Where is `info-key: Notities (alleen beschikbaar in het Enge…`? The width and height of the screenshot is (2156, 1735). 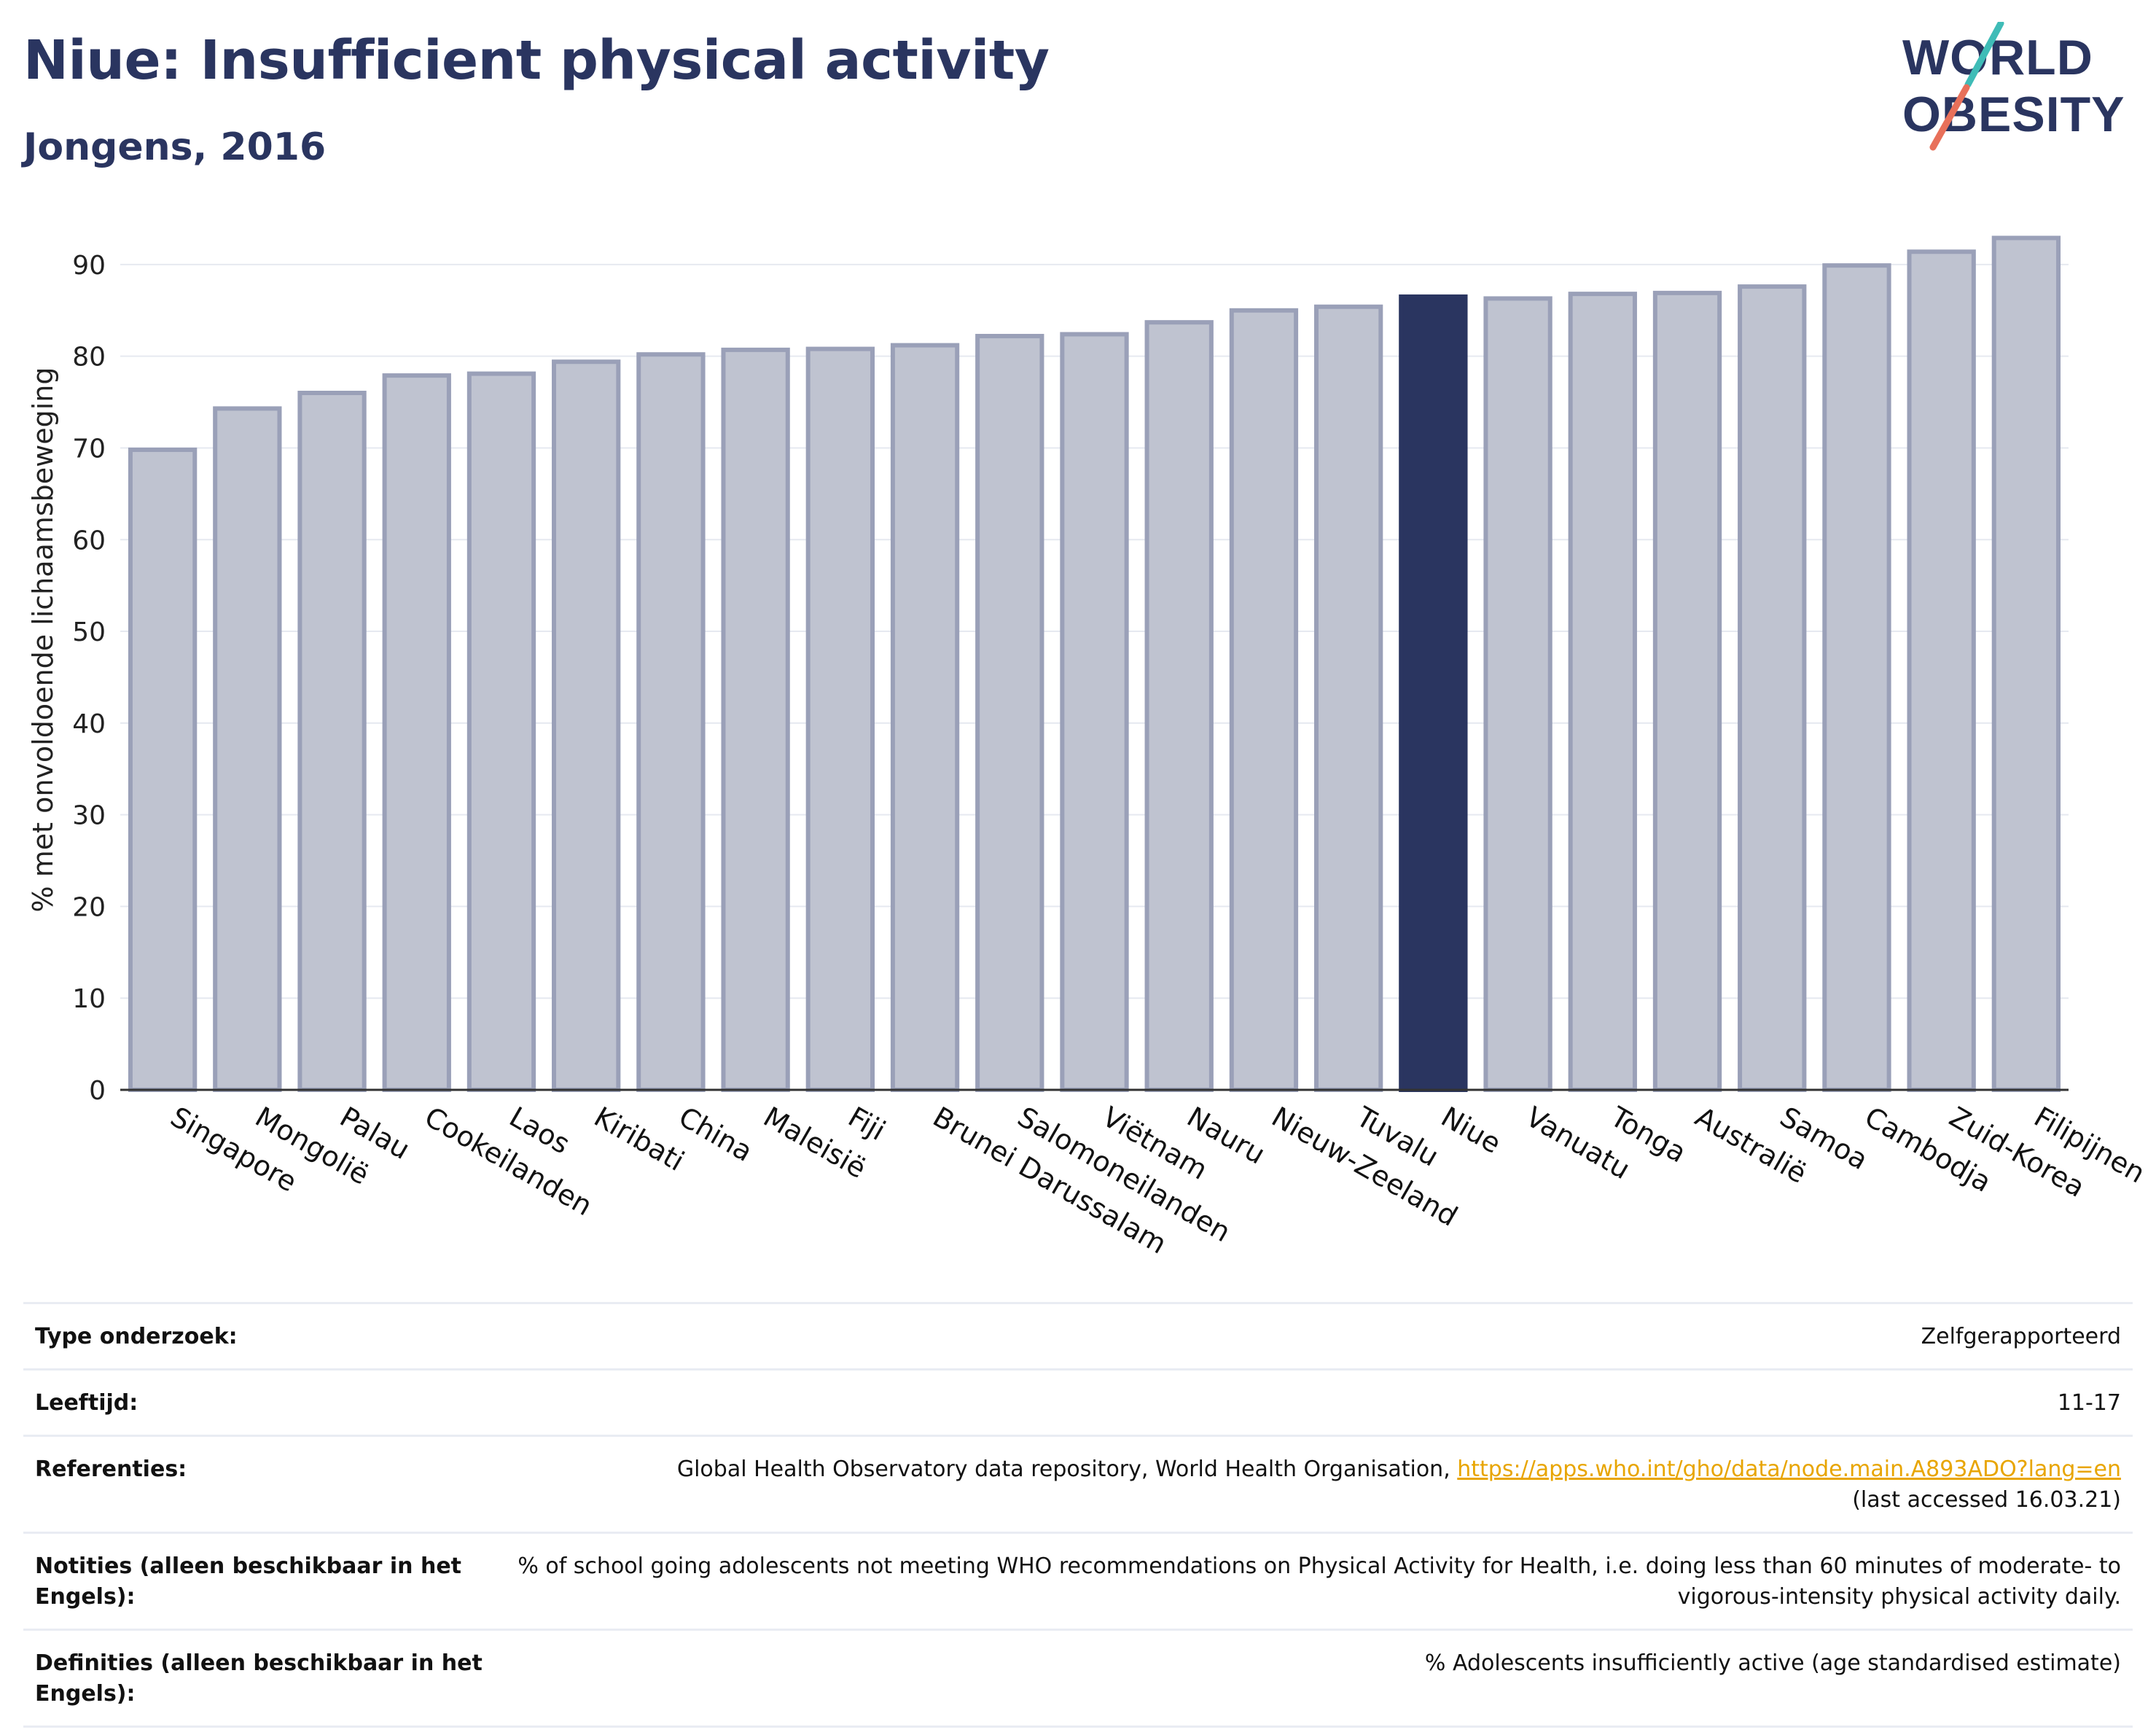
info-key: Notities (alleen beschikbaar in het Enge… is located at coordinates (261, 1581).